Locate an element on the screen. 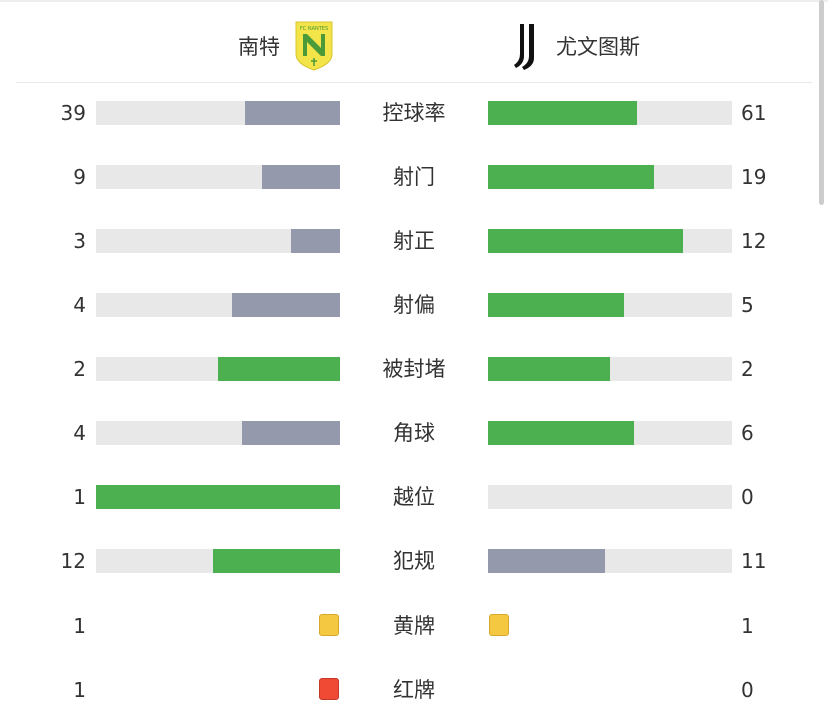 The image size is (828, 719). away-team-name: 尤文图斯 is located at coordinates (598, 47).